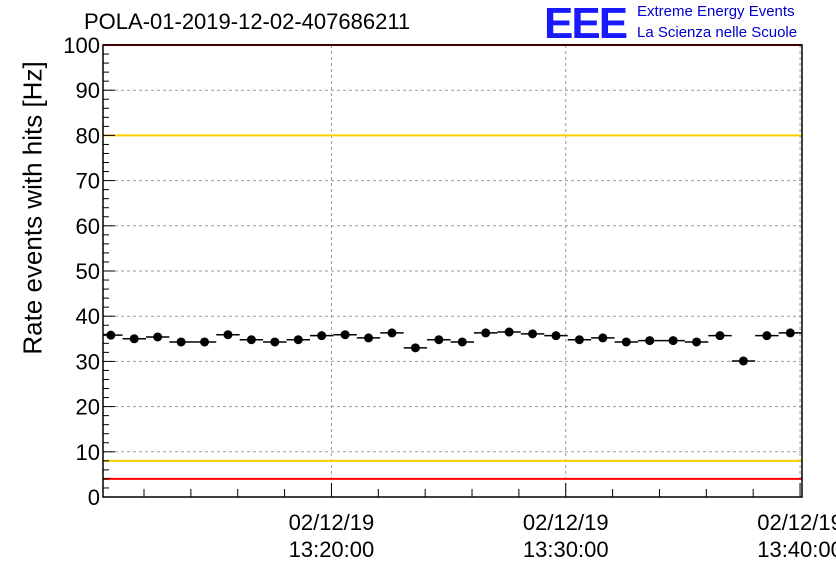 The height and width of the screenshot is (572, 836). I want to click on y-tick-label: 10, so click(88, 452).